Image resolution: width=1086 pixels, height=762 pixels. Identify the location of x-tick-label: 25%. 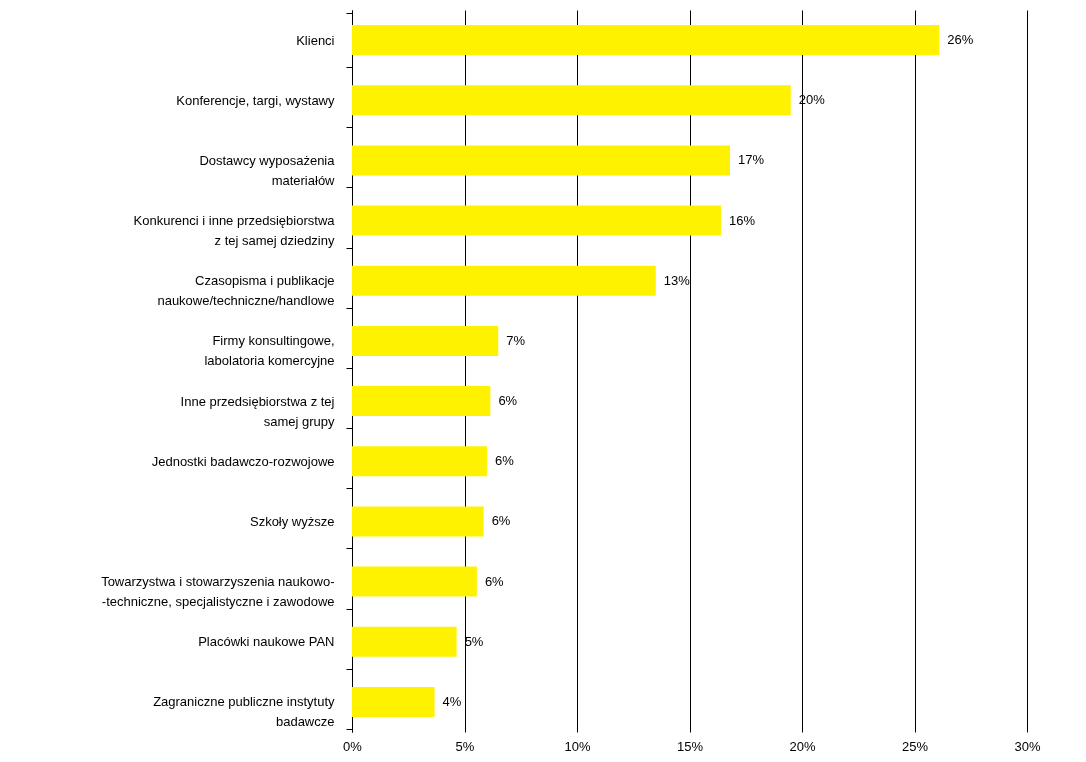
(915, 746).